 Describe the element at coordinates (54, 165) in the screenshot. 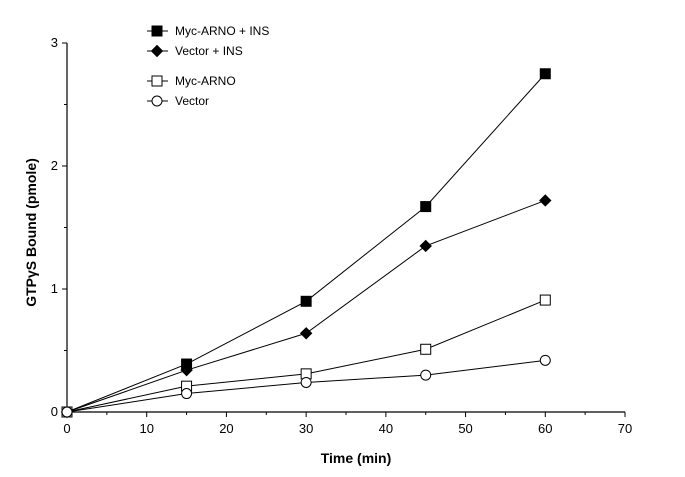

I see `y-tick-label: 2` at that location.